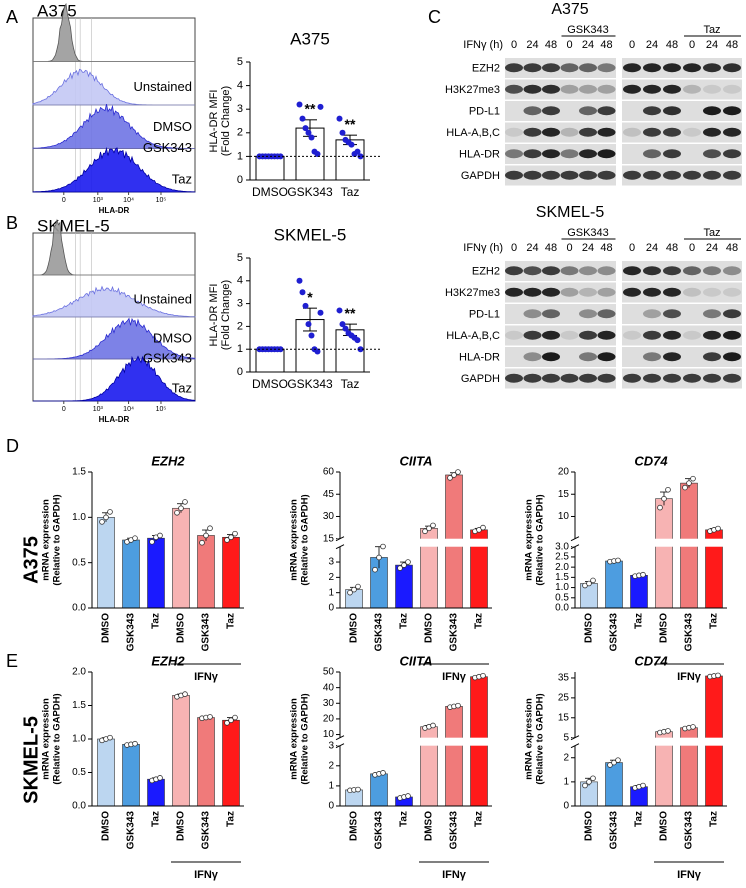 The width and height of the screenshot is (746, 888). What do you see at coordinates (329, 719) in the screenshot?
I see `y-tick-label: 20` at bounding box center [329, 719].